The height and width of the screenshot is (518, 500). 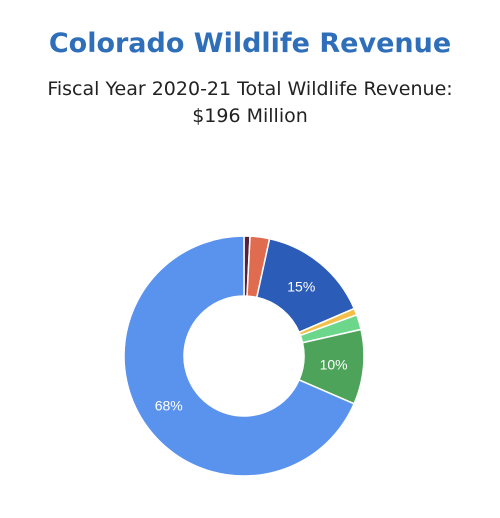 I want to click on chart-title: Colorado Wildlife Revenue, so click(x=250, y=43).